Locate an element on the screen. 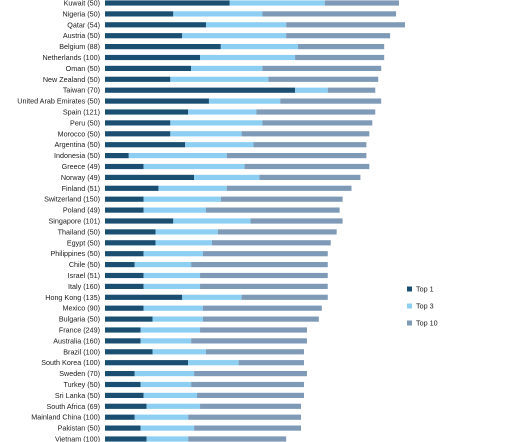  category-label-egypt: Egypt (50) is located at coordinates (83, 242).